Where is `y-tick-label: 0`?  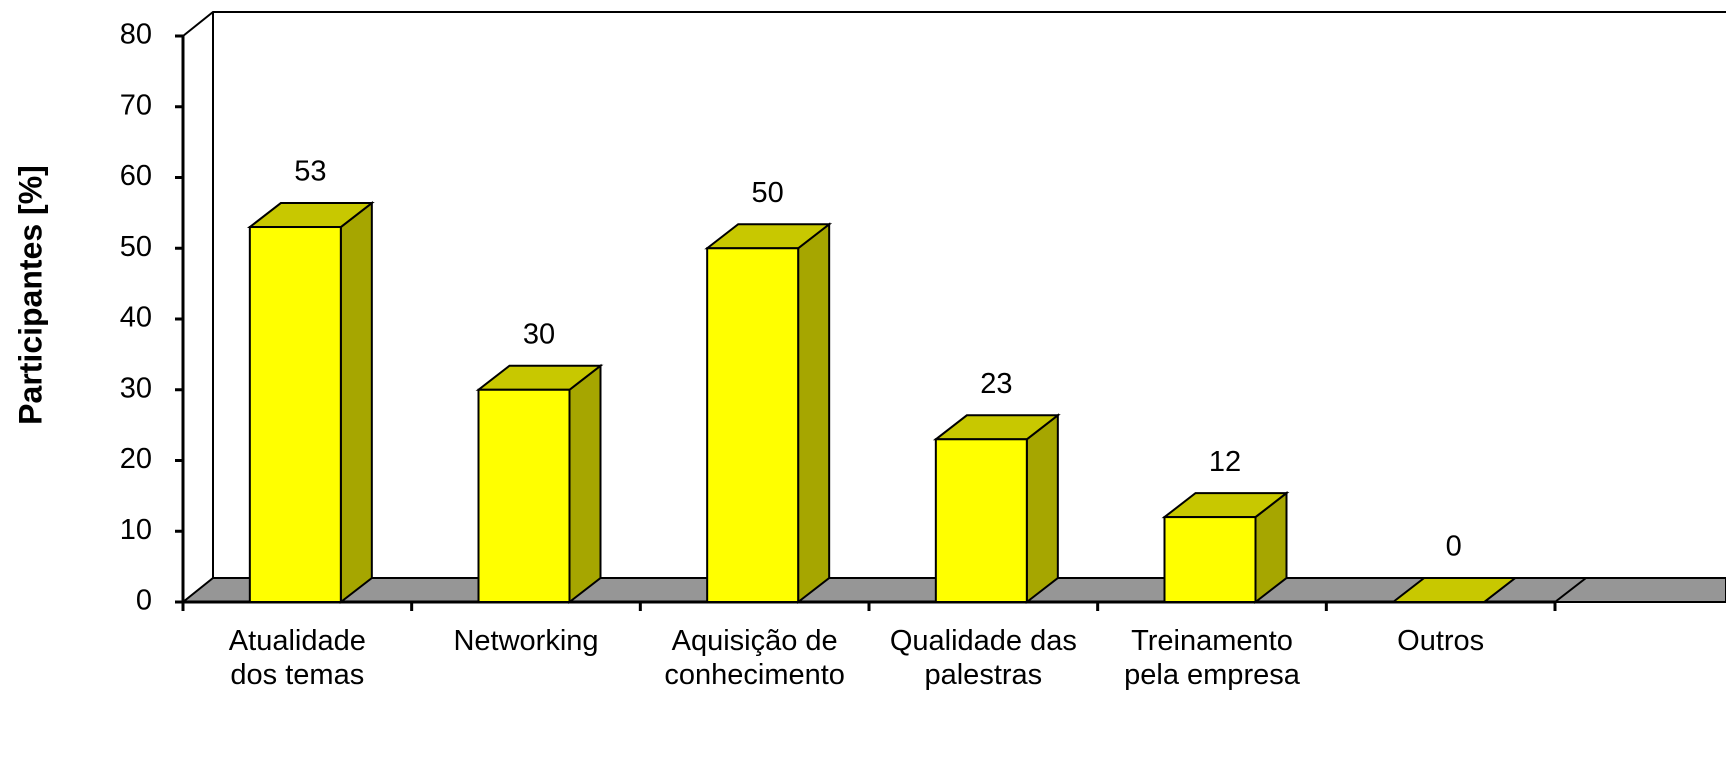 y-tick-label: 0 is located at coordinates (144, 601).